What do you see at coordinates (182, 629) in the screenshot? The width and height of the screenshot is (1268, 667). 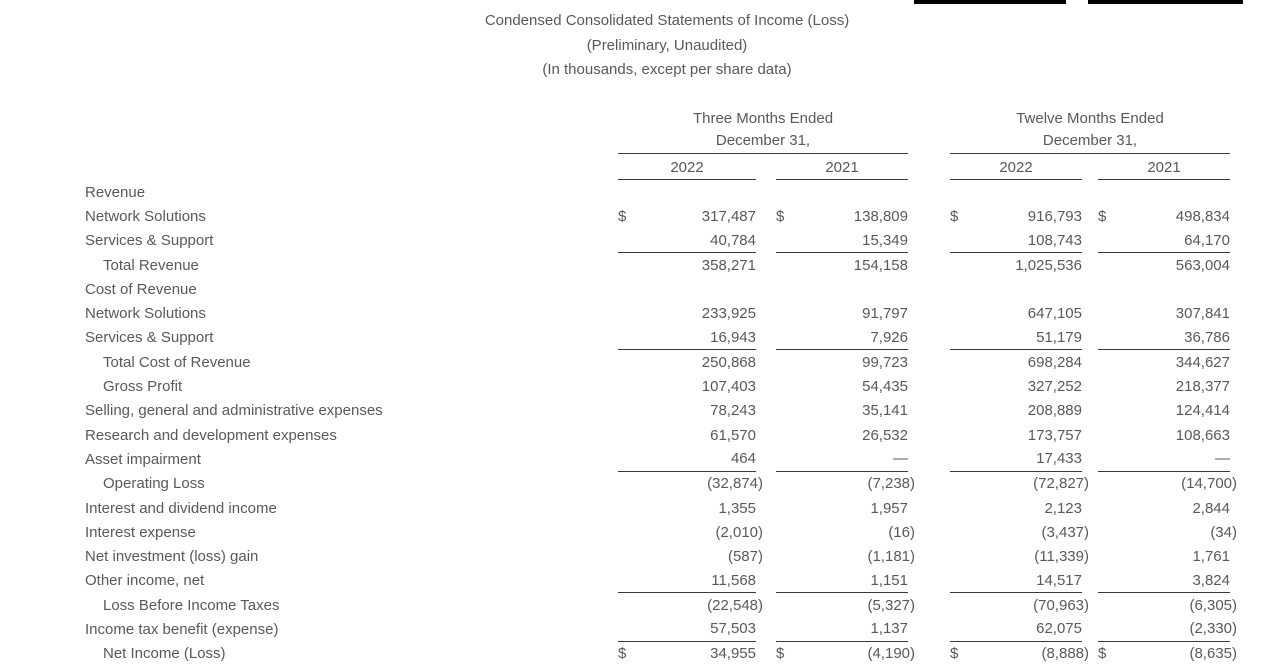 I see `row-label: Income tax benefit (expense)` at bounding box center [182, 629].